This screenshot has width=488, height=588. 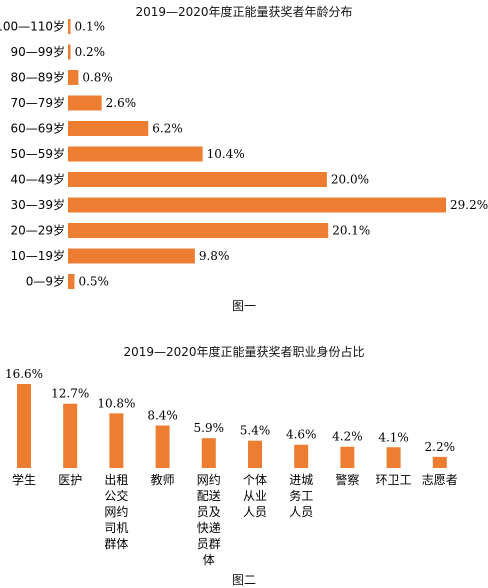 I want to click on age-value-label: 29.2%, so click(x=469, y=205).